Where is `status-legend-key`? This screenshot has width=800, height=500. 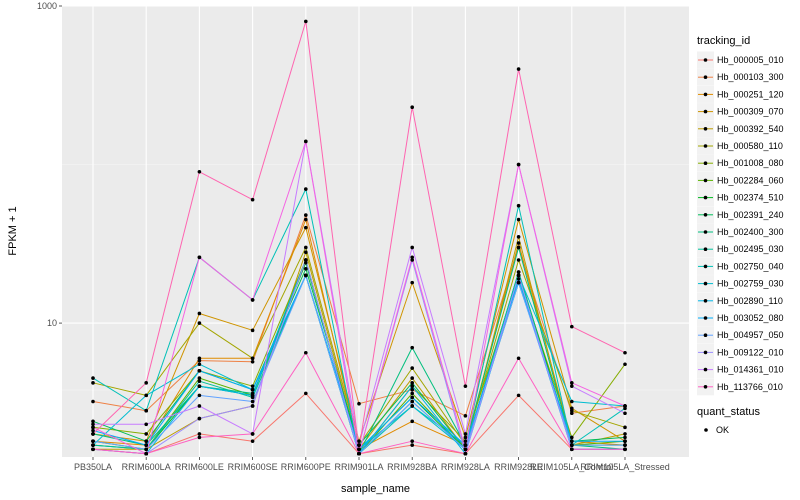
status-legend-key is located at coordinates (706, 430).